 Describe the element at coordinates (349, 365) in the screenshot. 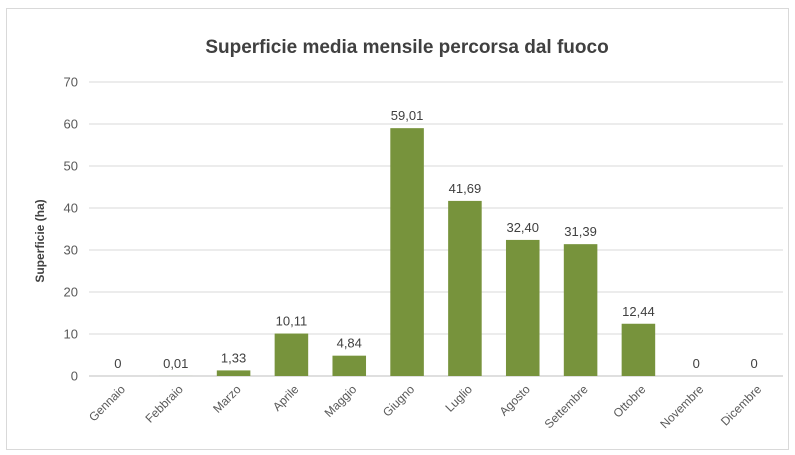

I see `bar-maggio` at that location.